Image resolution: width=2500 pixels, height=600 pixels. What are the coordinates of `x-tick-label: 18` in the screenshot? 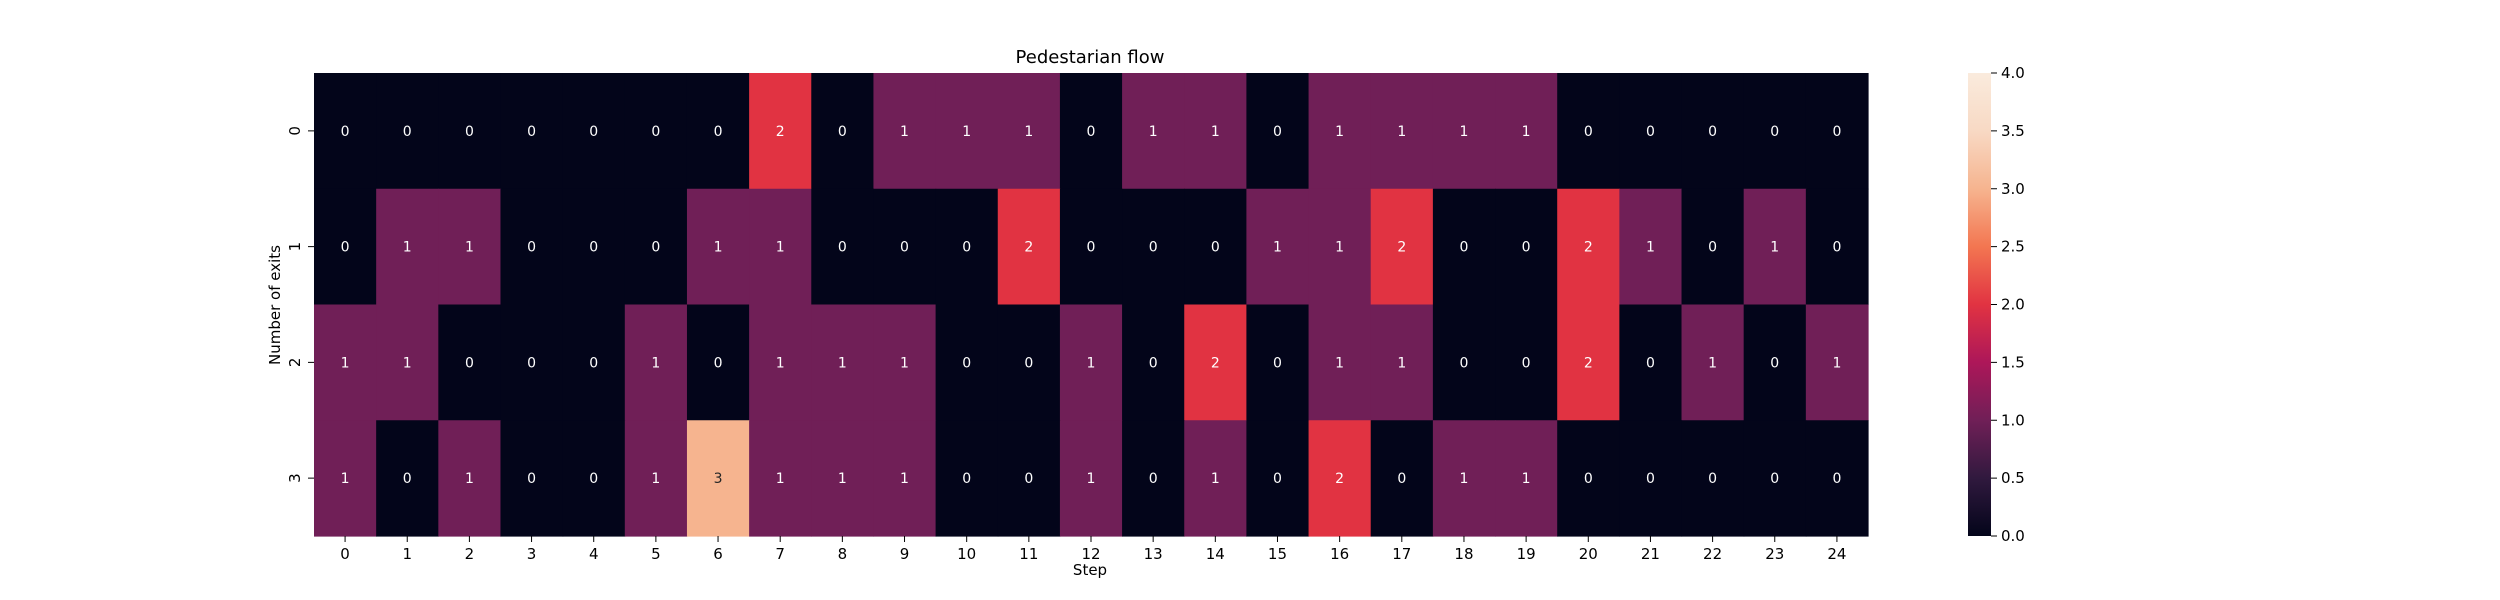 It's located at (1463, 554).